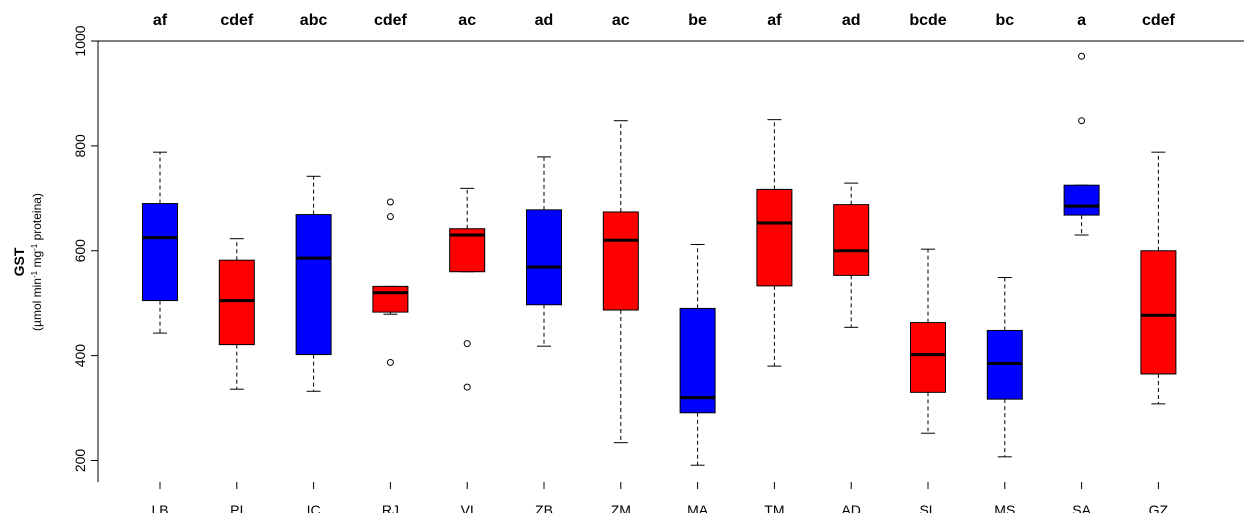 The height and width of the screenshot is (513, 1246). I want to click on x-tick-label: PI, so click(236, 507).